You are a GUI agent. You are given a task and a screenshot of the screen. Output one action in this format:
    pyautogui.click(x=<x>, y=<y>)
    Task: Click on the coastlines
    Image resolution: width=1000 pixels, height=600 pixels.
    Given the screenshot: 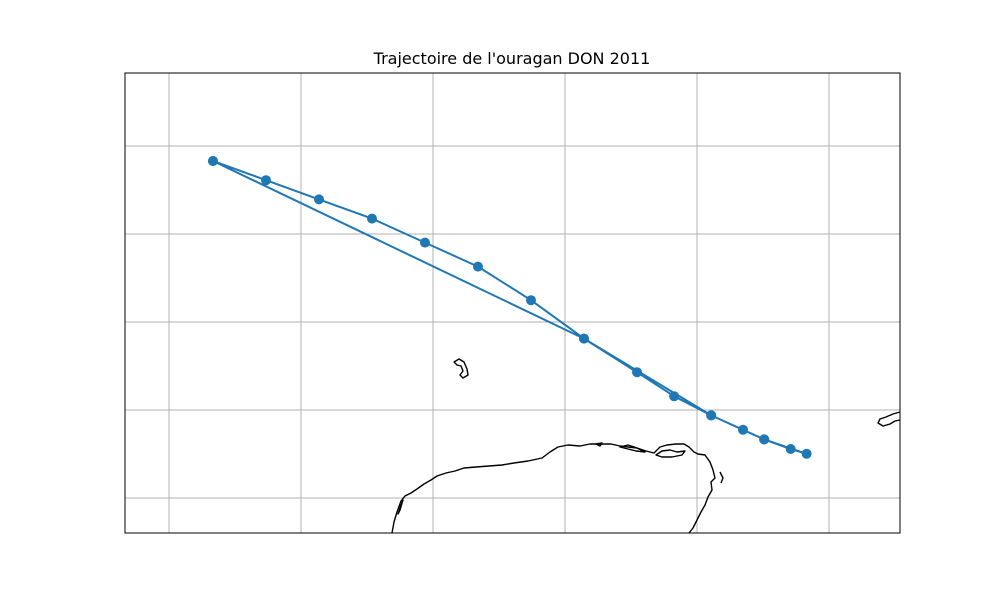 What is the action you would take?
    pyautogui.click(x=646, y=446)
    